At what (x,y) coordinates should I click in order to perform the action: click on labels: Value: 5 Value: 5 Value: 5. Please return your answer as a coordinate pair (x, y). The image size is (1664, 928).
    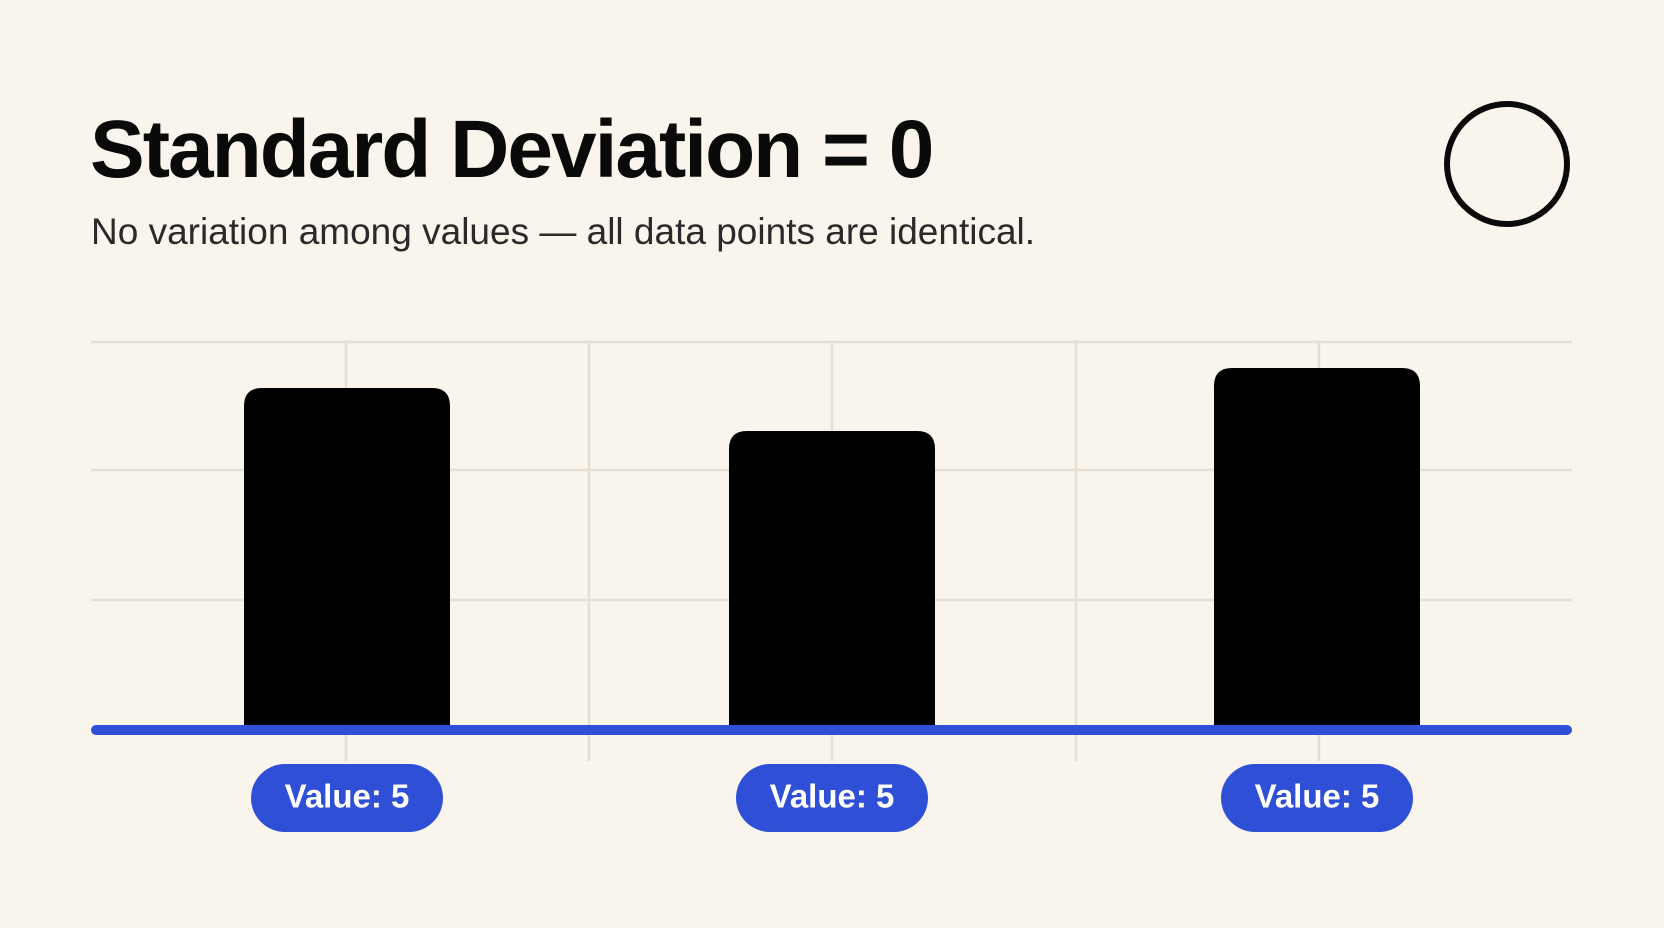
    Looking at the image, I should click on (832, 798).